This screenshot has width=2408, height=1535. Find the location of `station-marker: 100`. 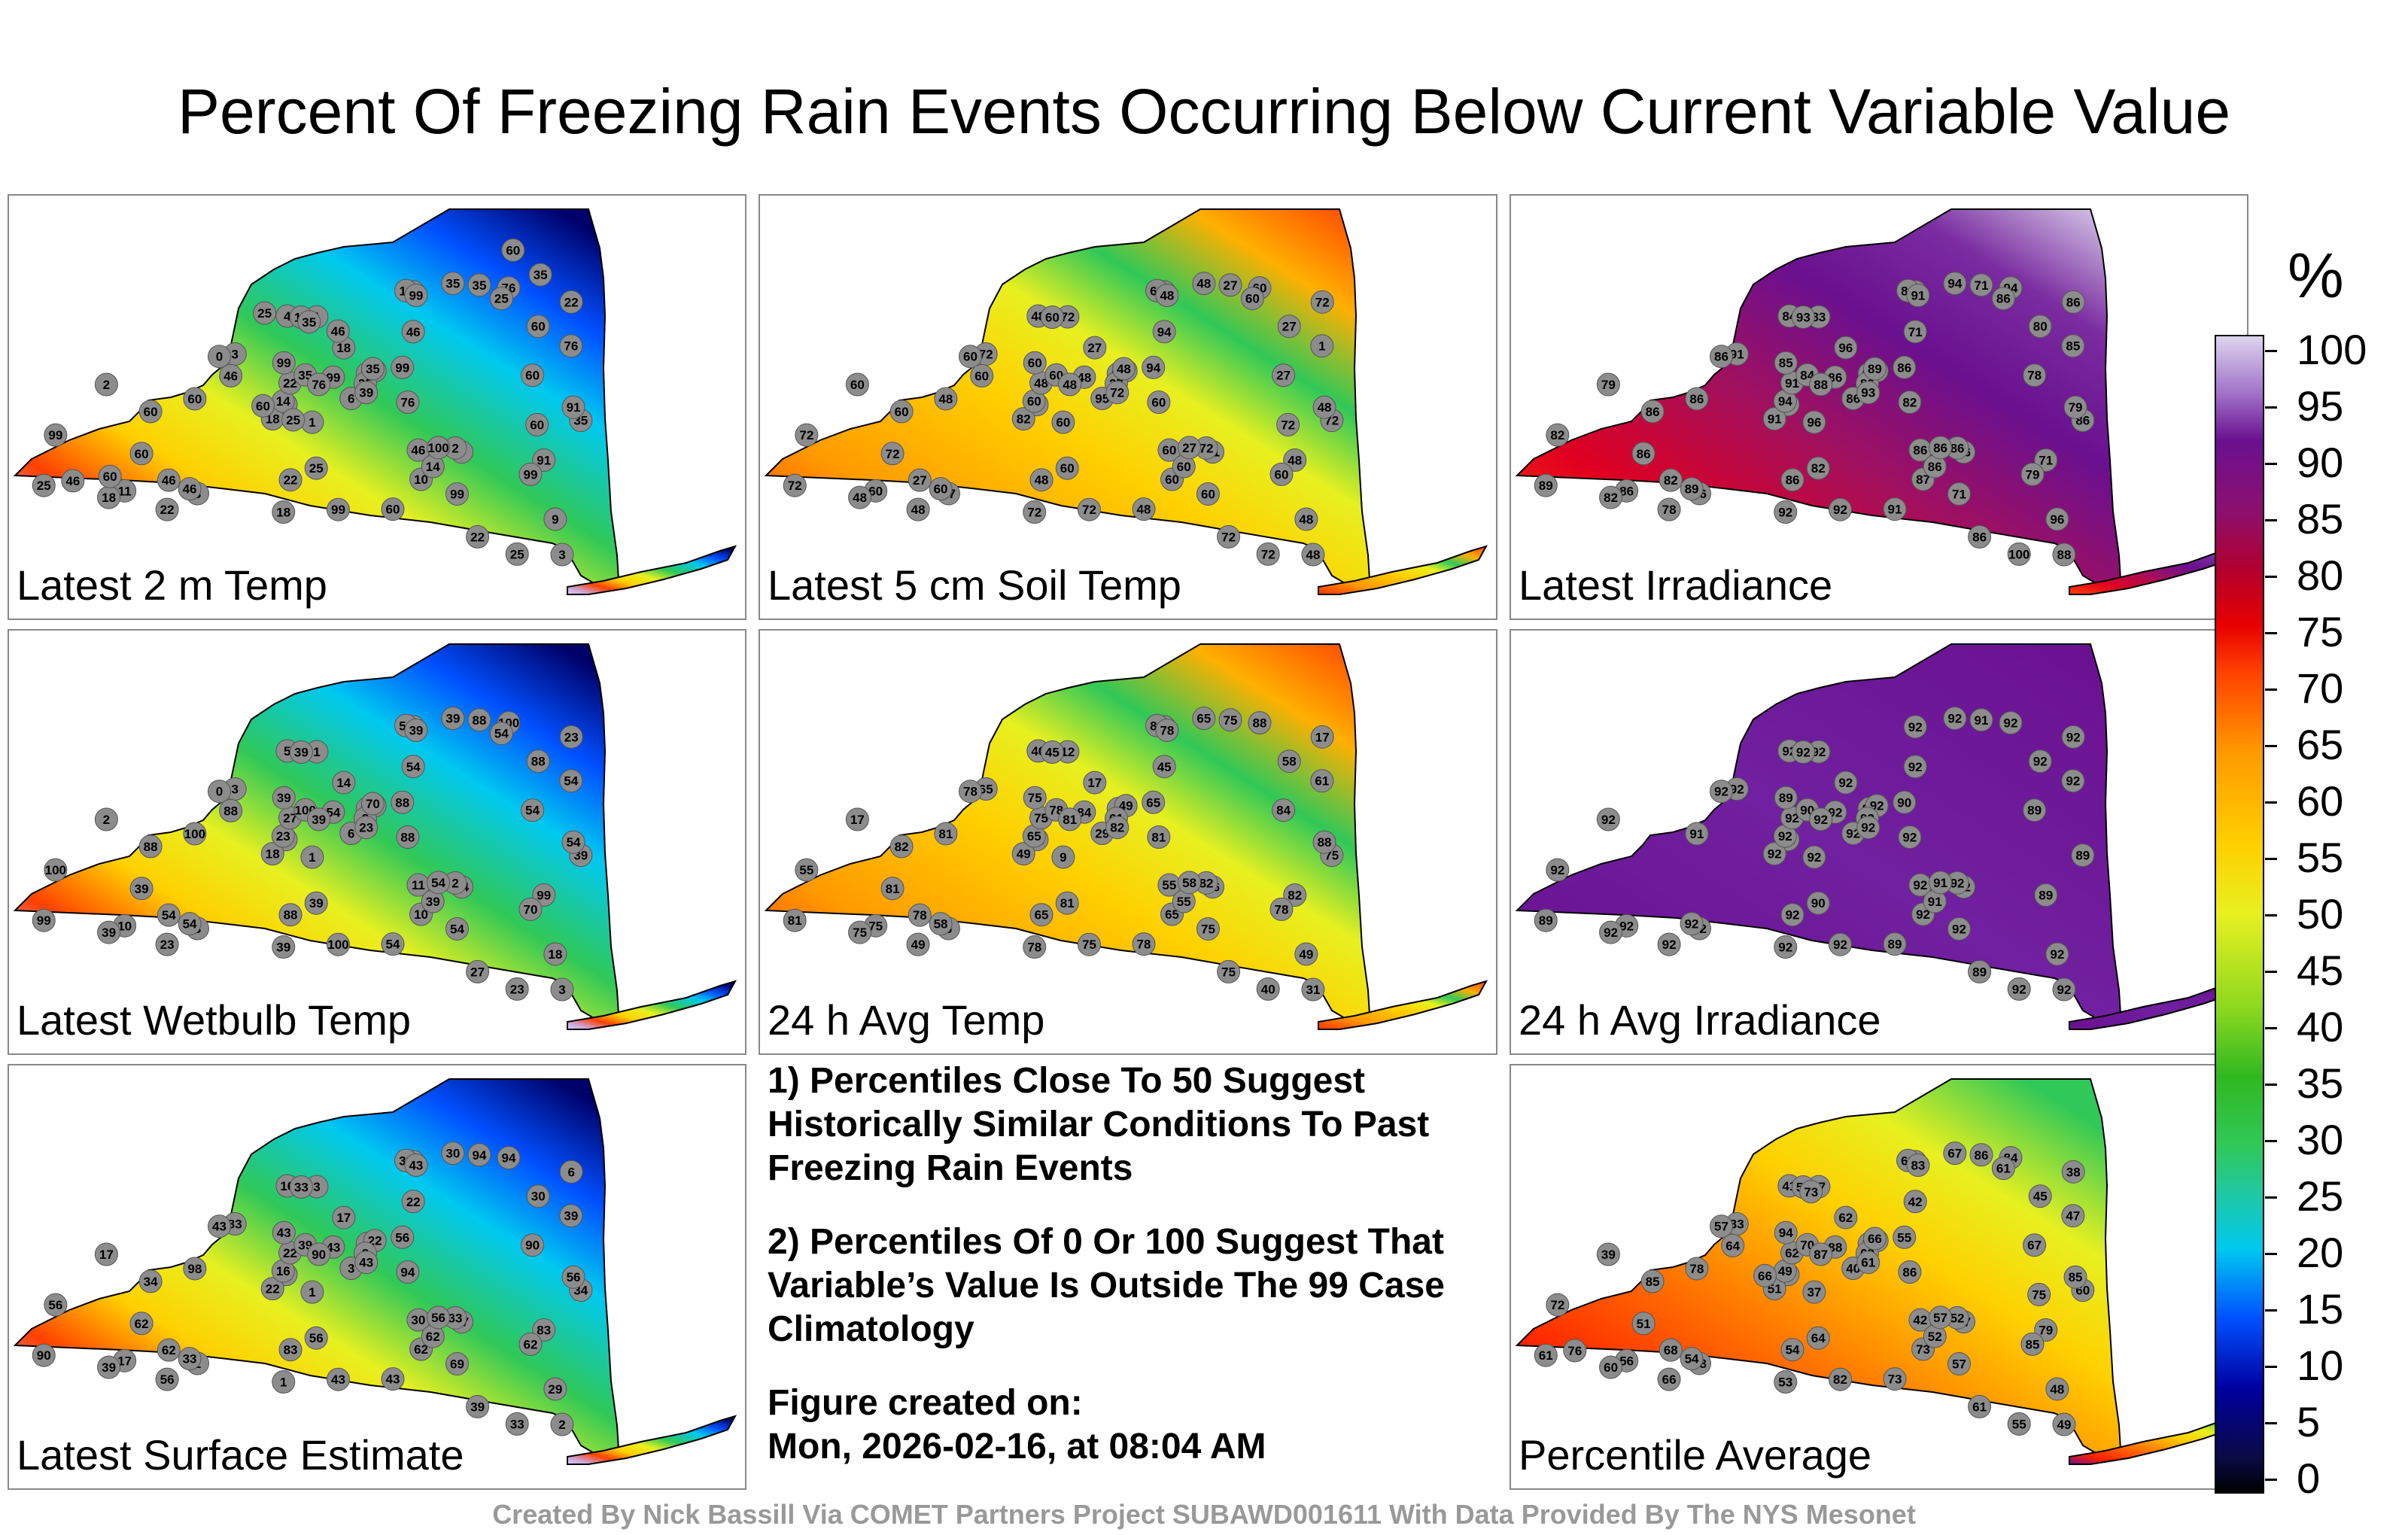

station-marker: 100 is located at coordinates (2019, 554).